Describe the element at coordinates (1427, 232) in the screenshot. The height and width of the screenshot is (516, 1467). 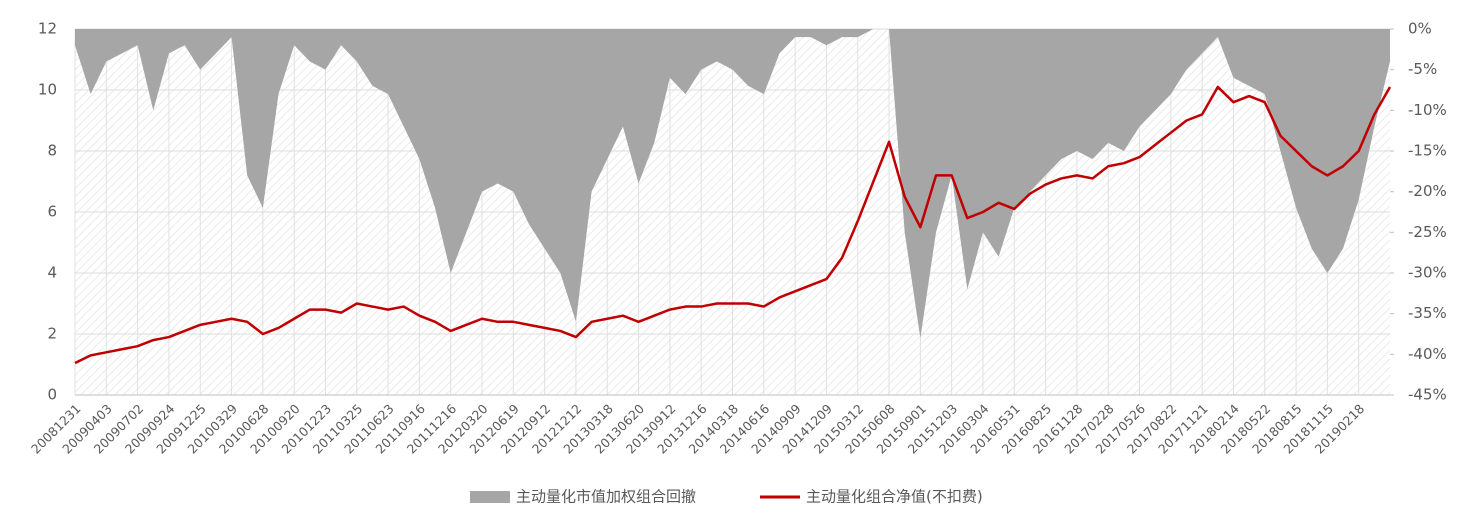
I see `y2-tick-label: -25%` at that location.